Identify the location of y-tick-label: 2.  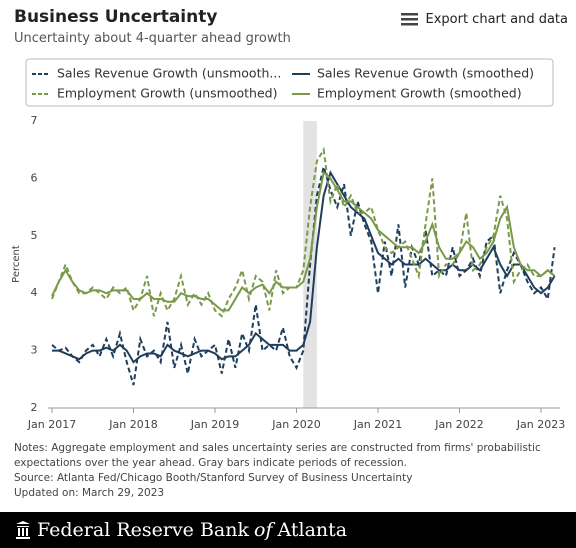
(34, 407).